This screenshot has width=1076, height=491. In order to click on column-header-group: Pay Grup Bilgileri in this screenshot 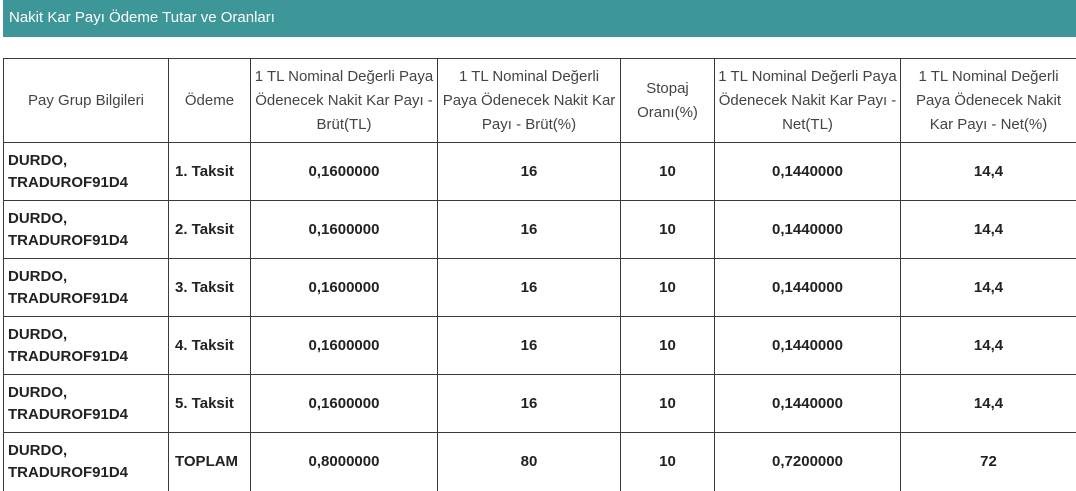, I will do `click(86, 100)`.